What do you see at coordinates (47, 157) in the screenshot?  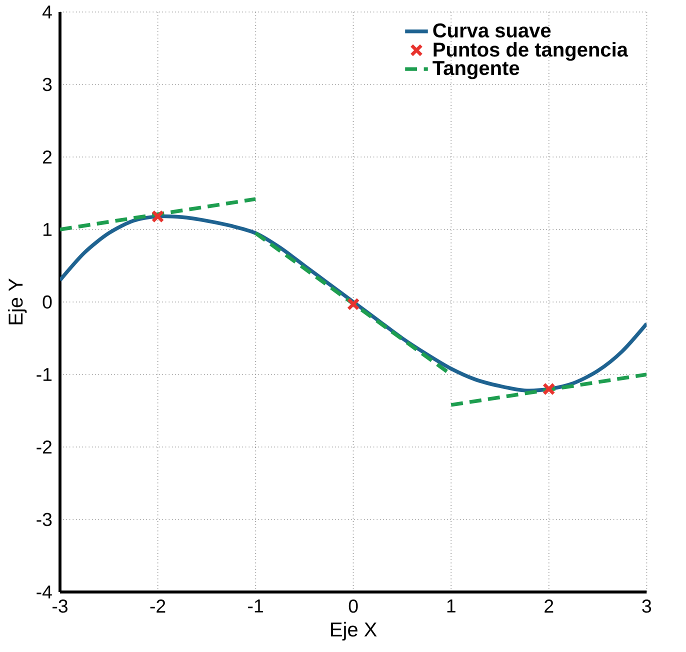 I see `y-tick-label: 2` at bounding box center [47, 157].